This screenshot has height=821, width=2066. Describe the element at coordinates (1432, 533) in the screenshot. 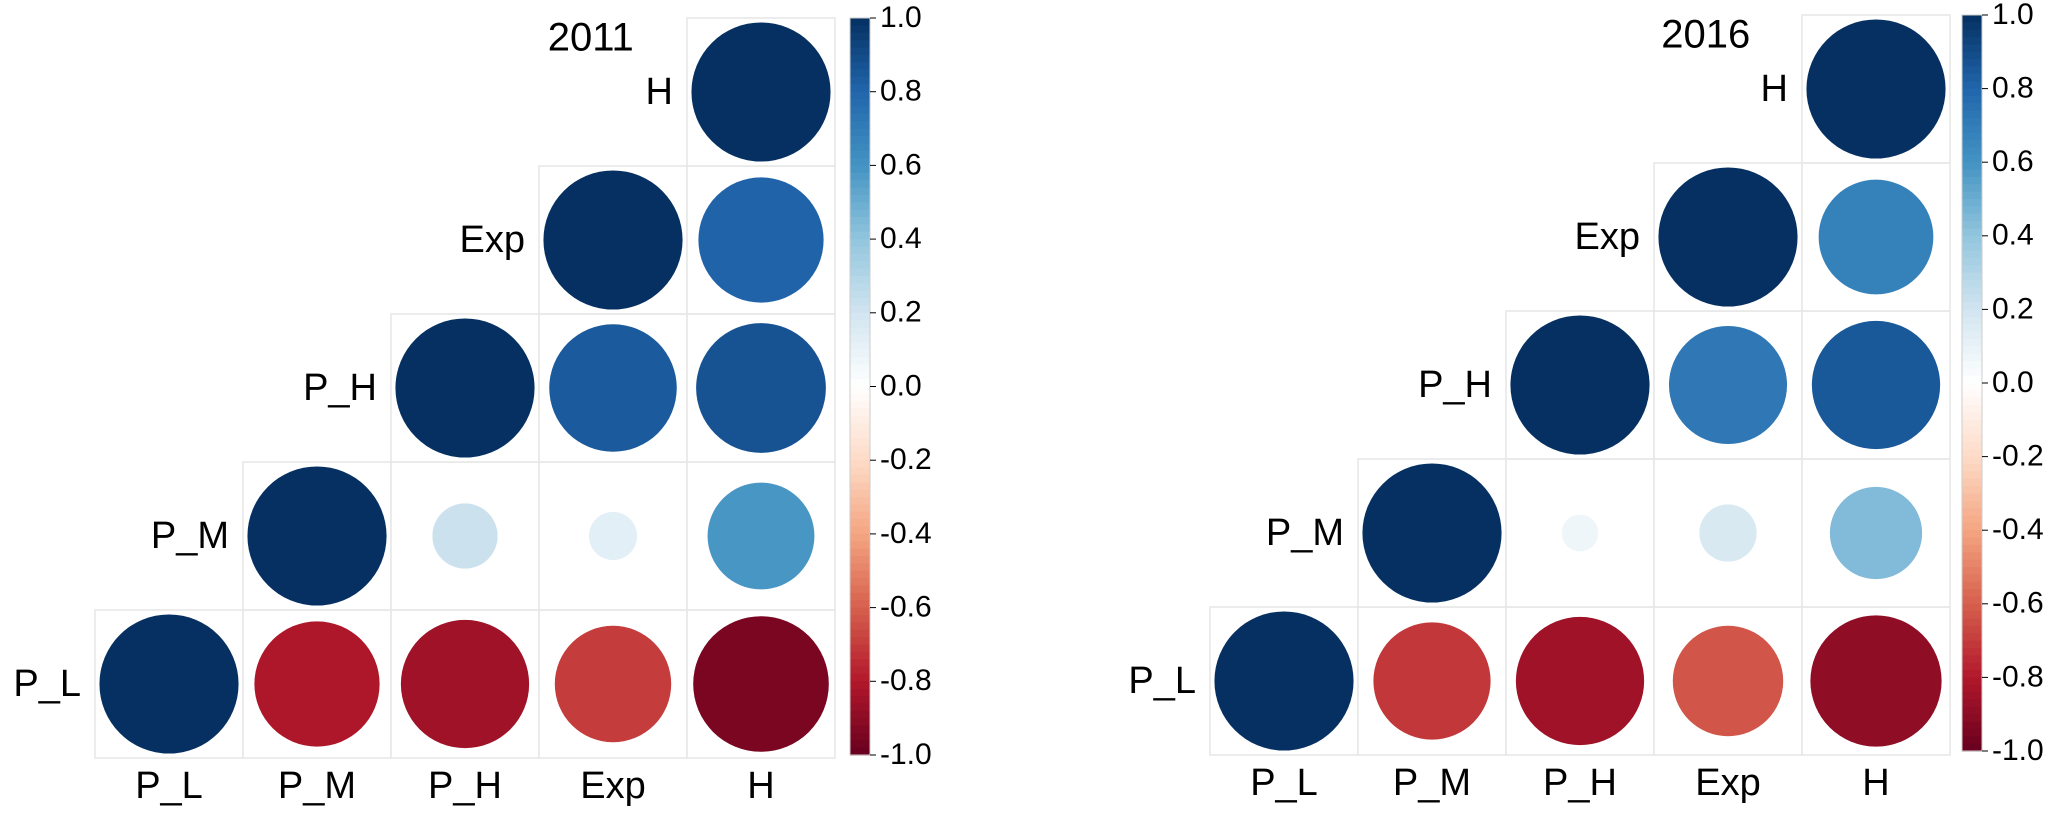

I see `corr-circle-P_M-P_M` at that location.